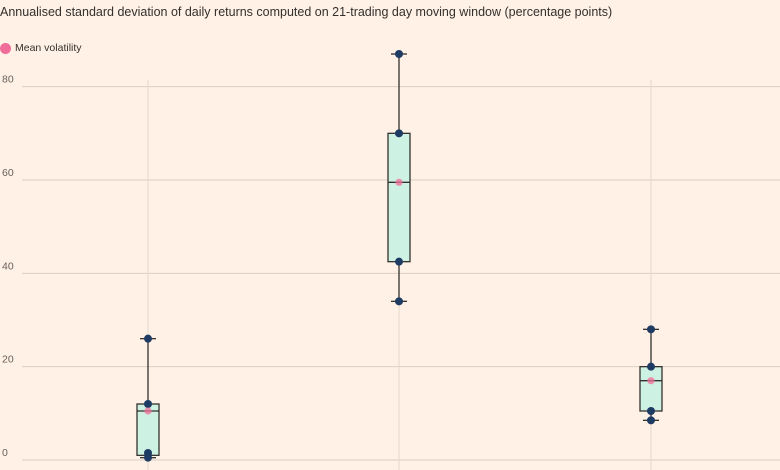 The width and height of the screenshot is (780, 470). Describe the element at coordinates (8, 173) in the screenshot. I see `y-tick-label: 60` at that location.